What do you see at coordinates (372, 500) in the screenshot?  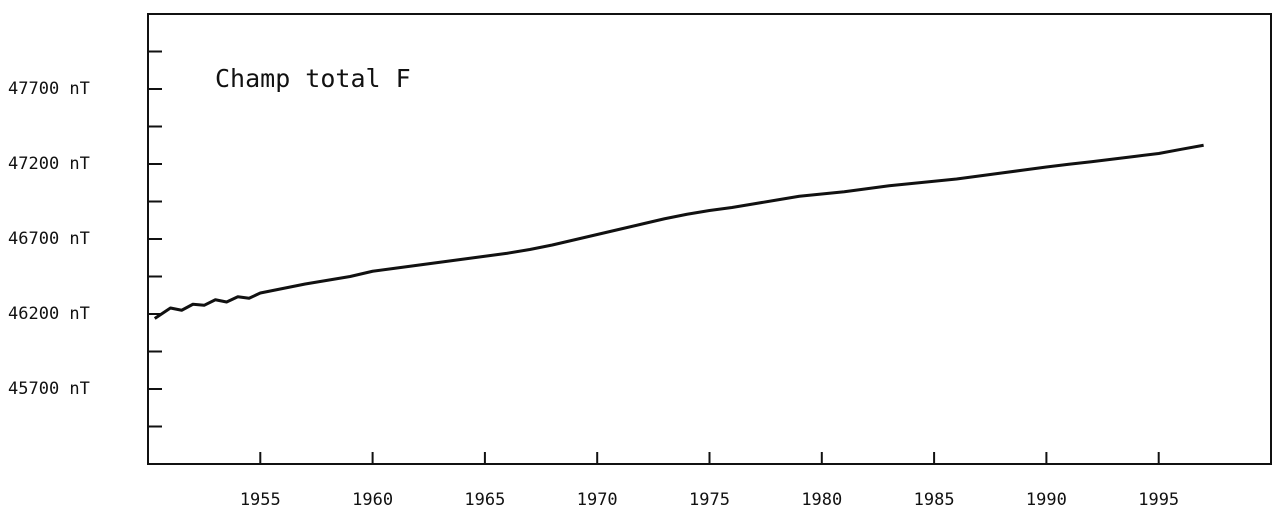 I see `x-tick-label: 1960` at bounding box center [372, 500].